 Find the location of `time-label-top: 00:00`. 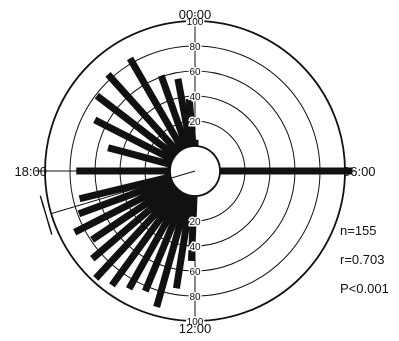

time-label-top: 00:00 is located at coordinates (195, 14).